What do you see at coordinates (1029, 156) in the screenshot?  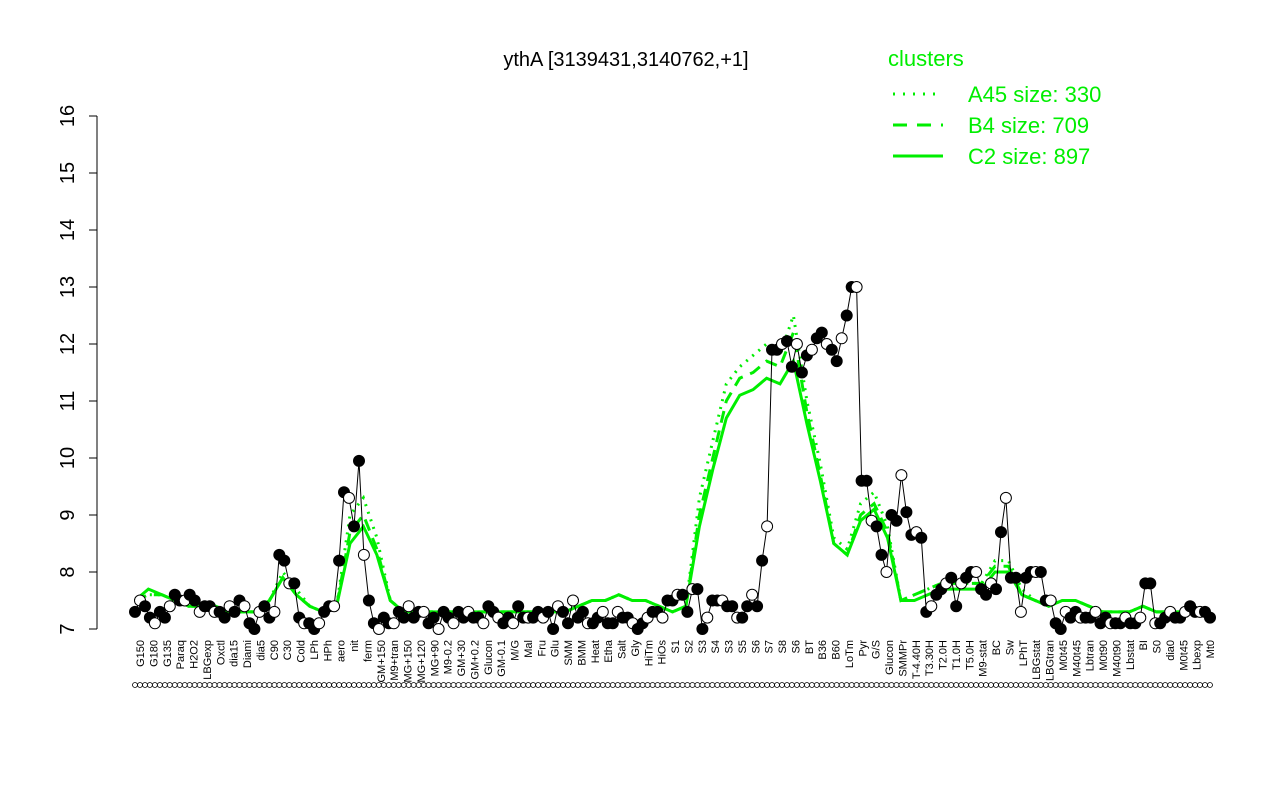 I see `legend-label: C2 size: 897` at bounding box center [1029, 156].